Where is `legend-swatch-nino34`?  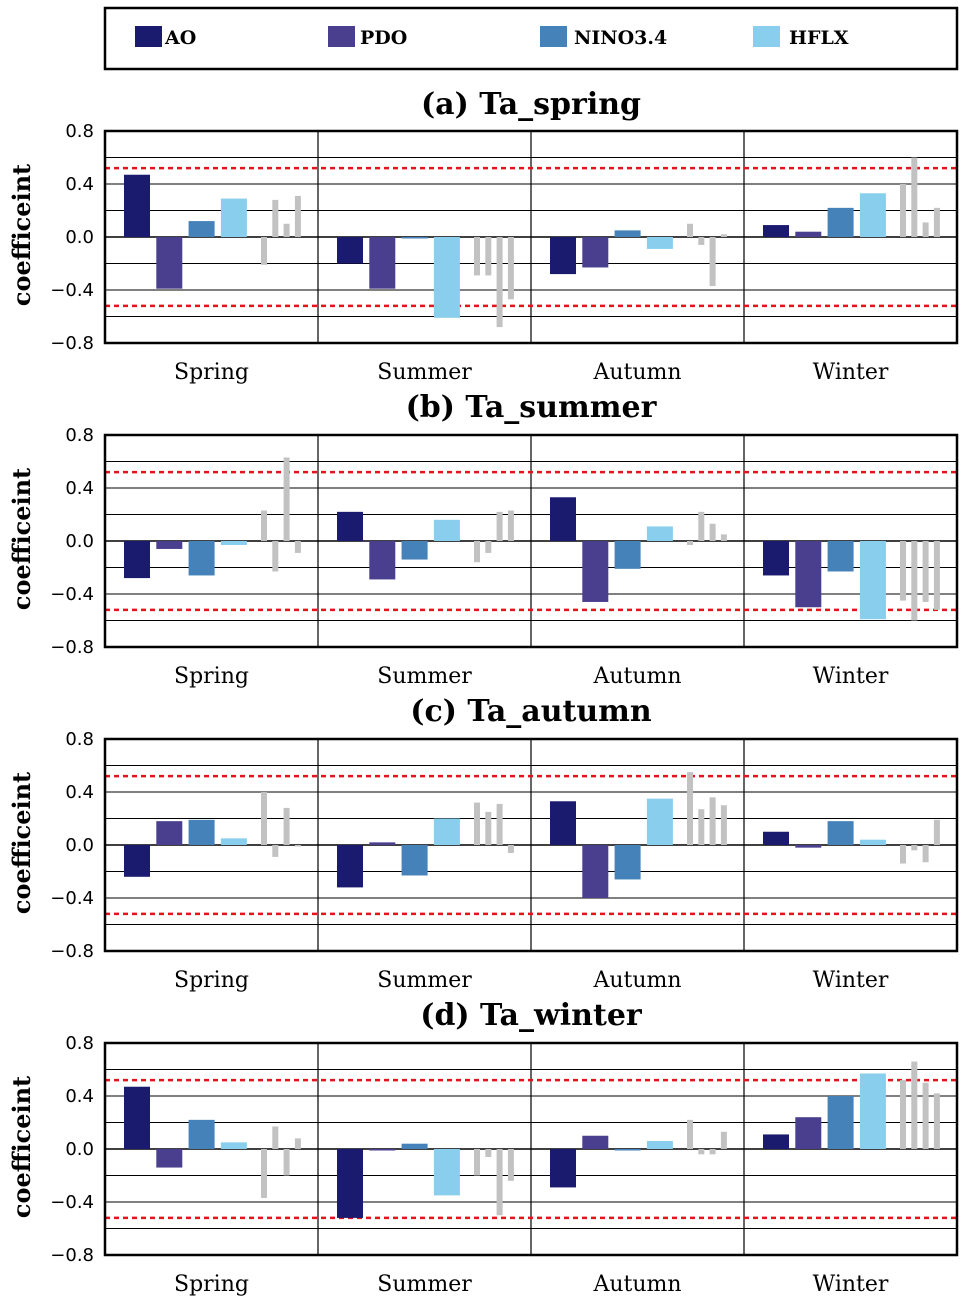 legend-swatch-nino34 is located at coordinates (553, 36).